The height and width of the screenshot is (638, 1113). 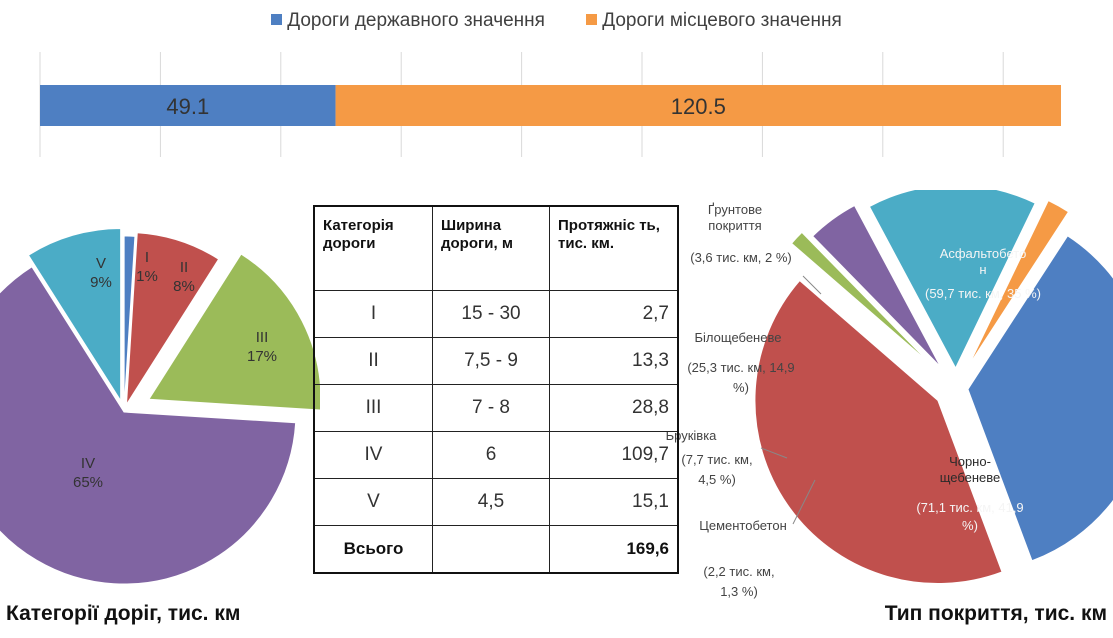 I want to click on pie-value-cobblestone: (7,7 тис. км, 4,5 %), so click(x=716, y=469).